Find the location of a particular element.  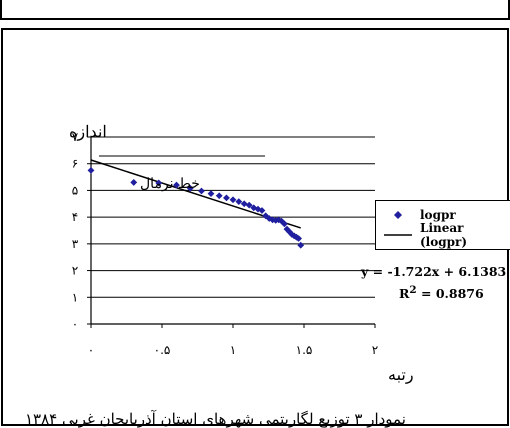

legend: logpr Linear (logpr) is located at coordinates (442, 225).